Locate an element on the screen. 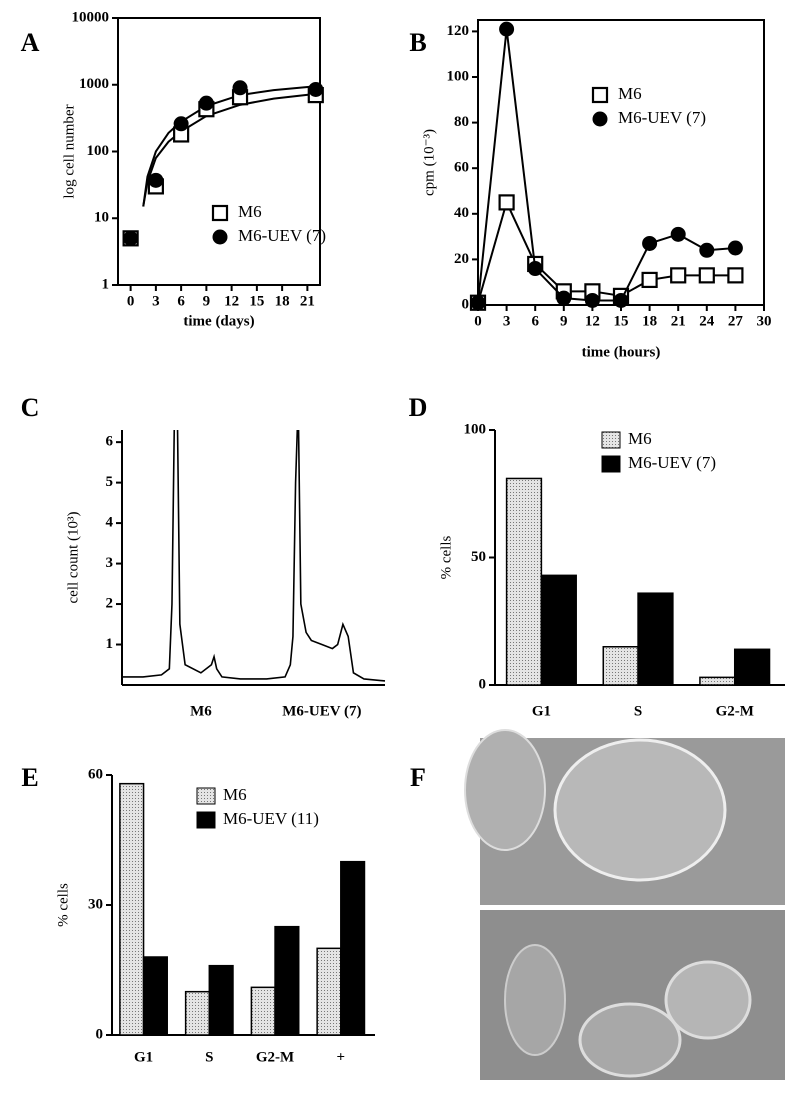 This screenshot has height=1112, width=800. y-tick-label: 30 is located at coordinates (95, 904).